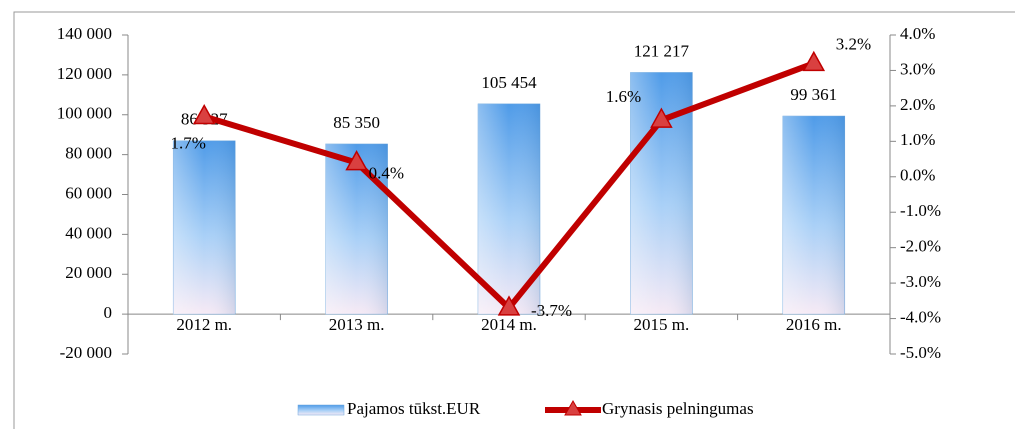 The image size is (1015, 429). What do you see at coordinates (84, 33) in the screenshot?
I see `y-tick-label: 140 000` at bounding box center [84, 33].